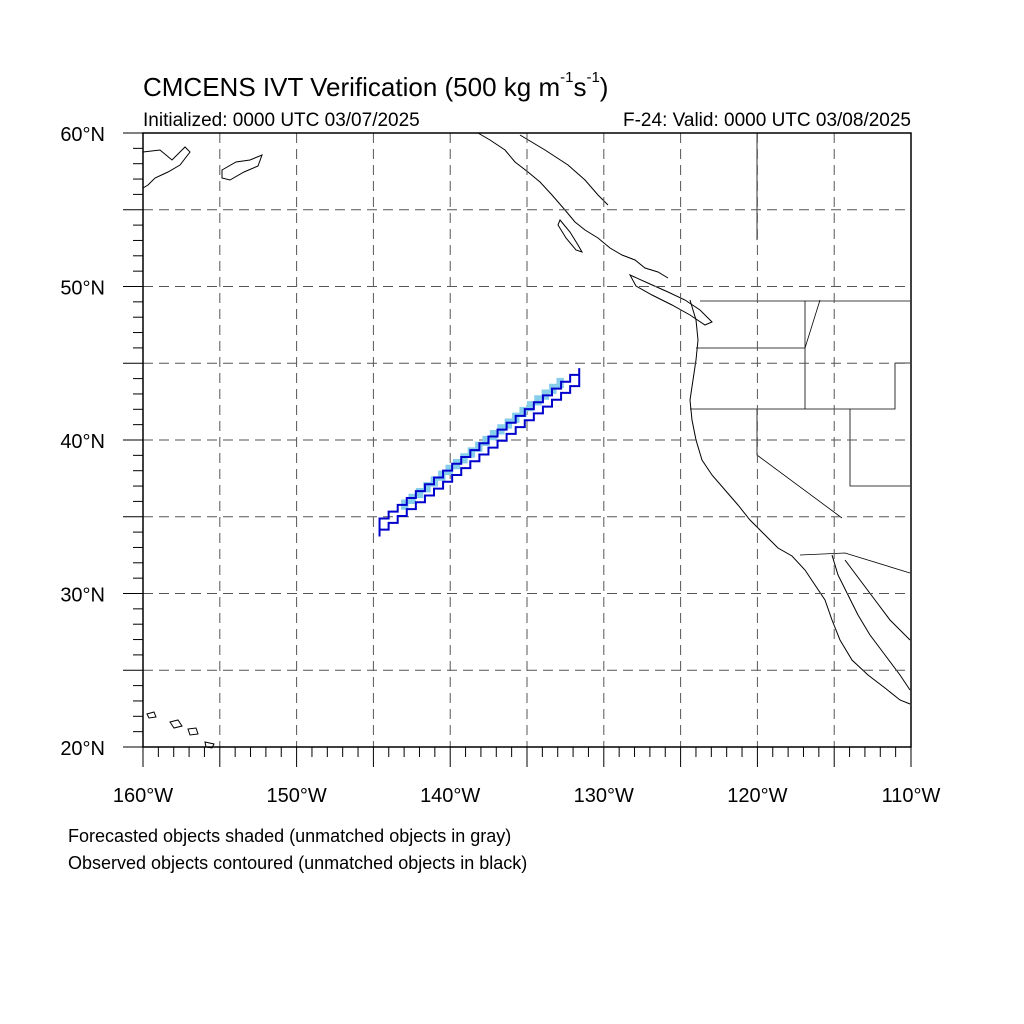 Image resolution: width=1024 pixels, height=1024 pixels. Describe the element at coordinates (877, 600) in the screenshot. I see `gulf-coast-mexico` at that location.